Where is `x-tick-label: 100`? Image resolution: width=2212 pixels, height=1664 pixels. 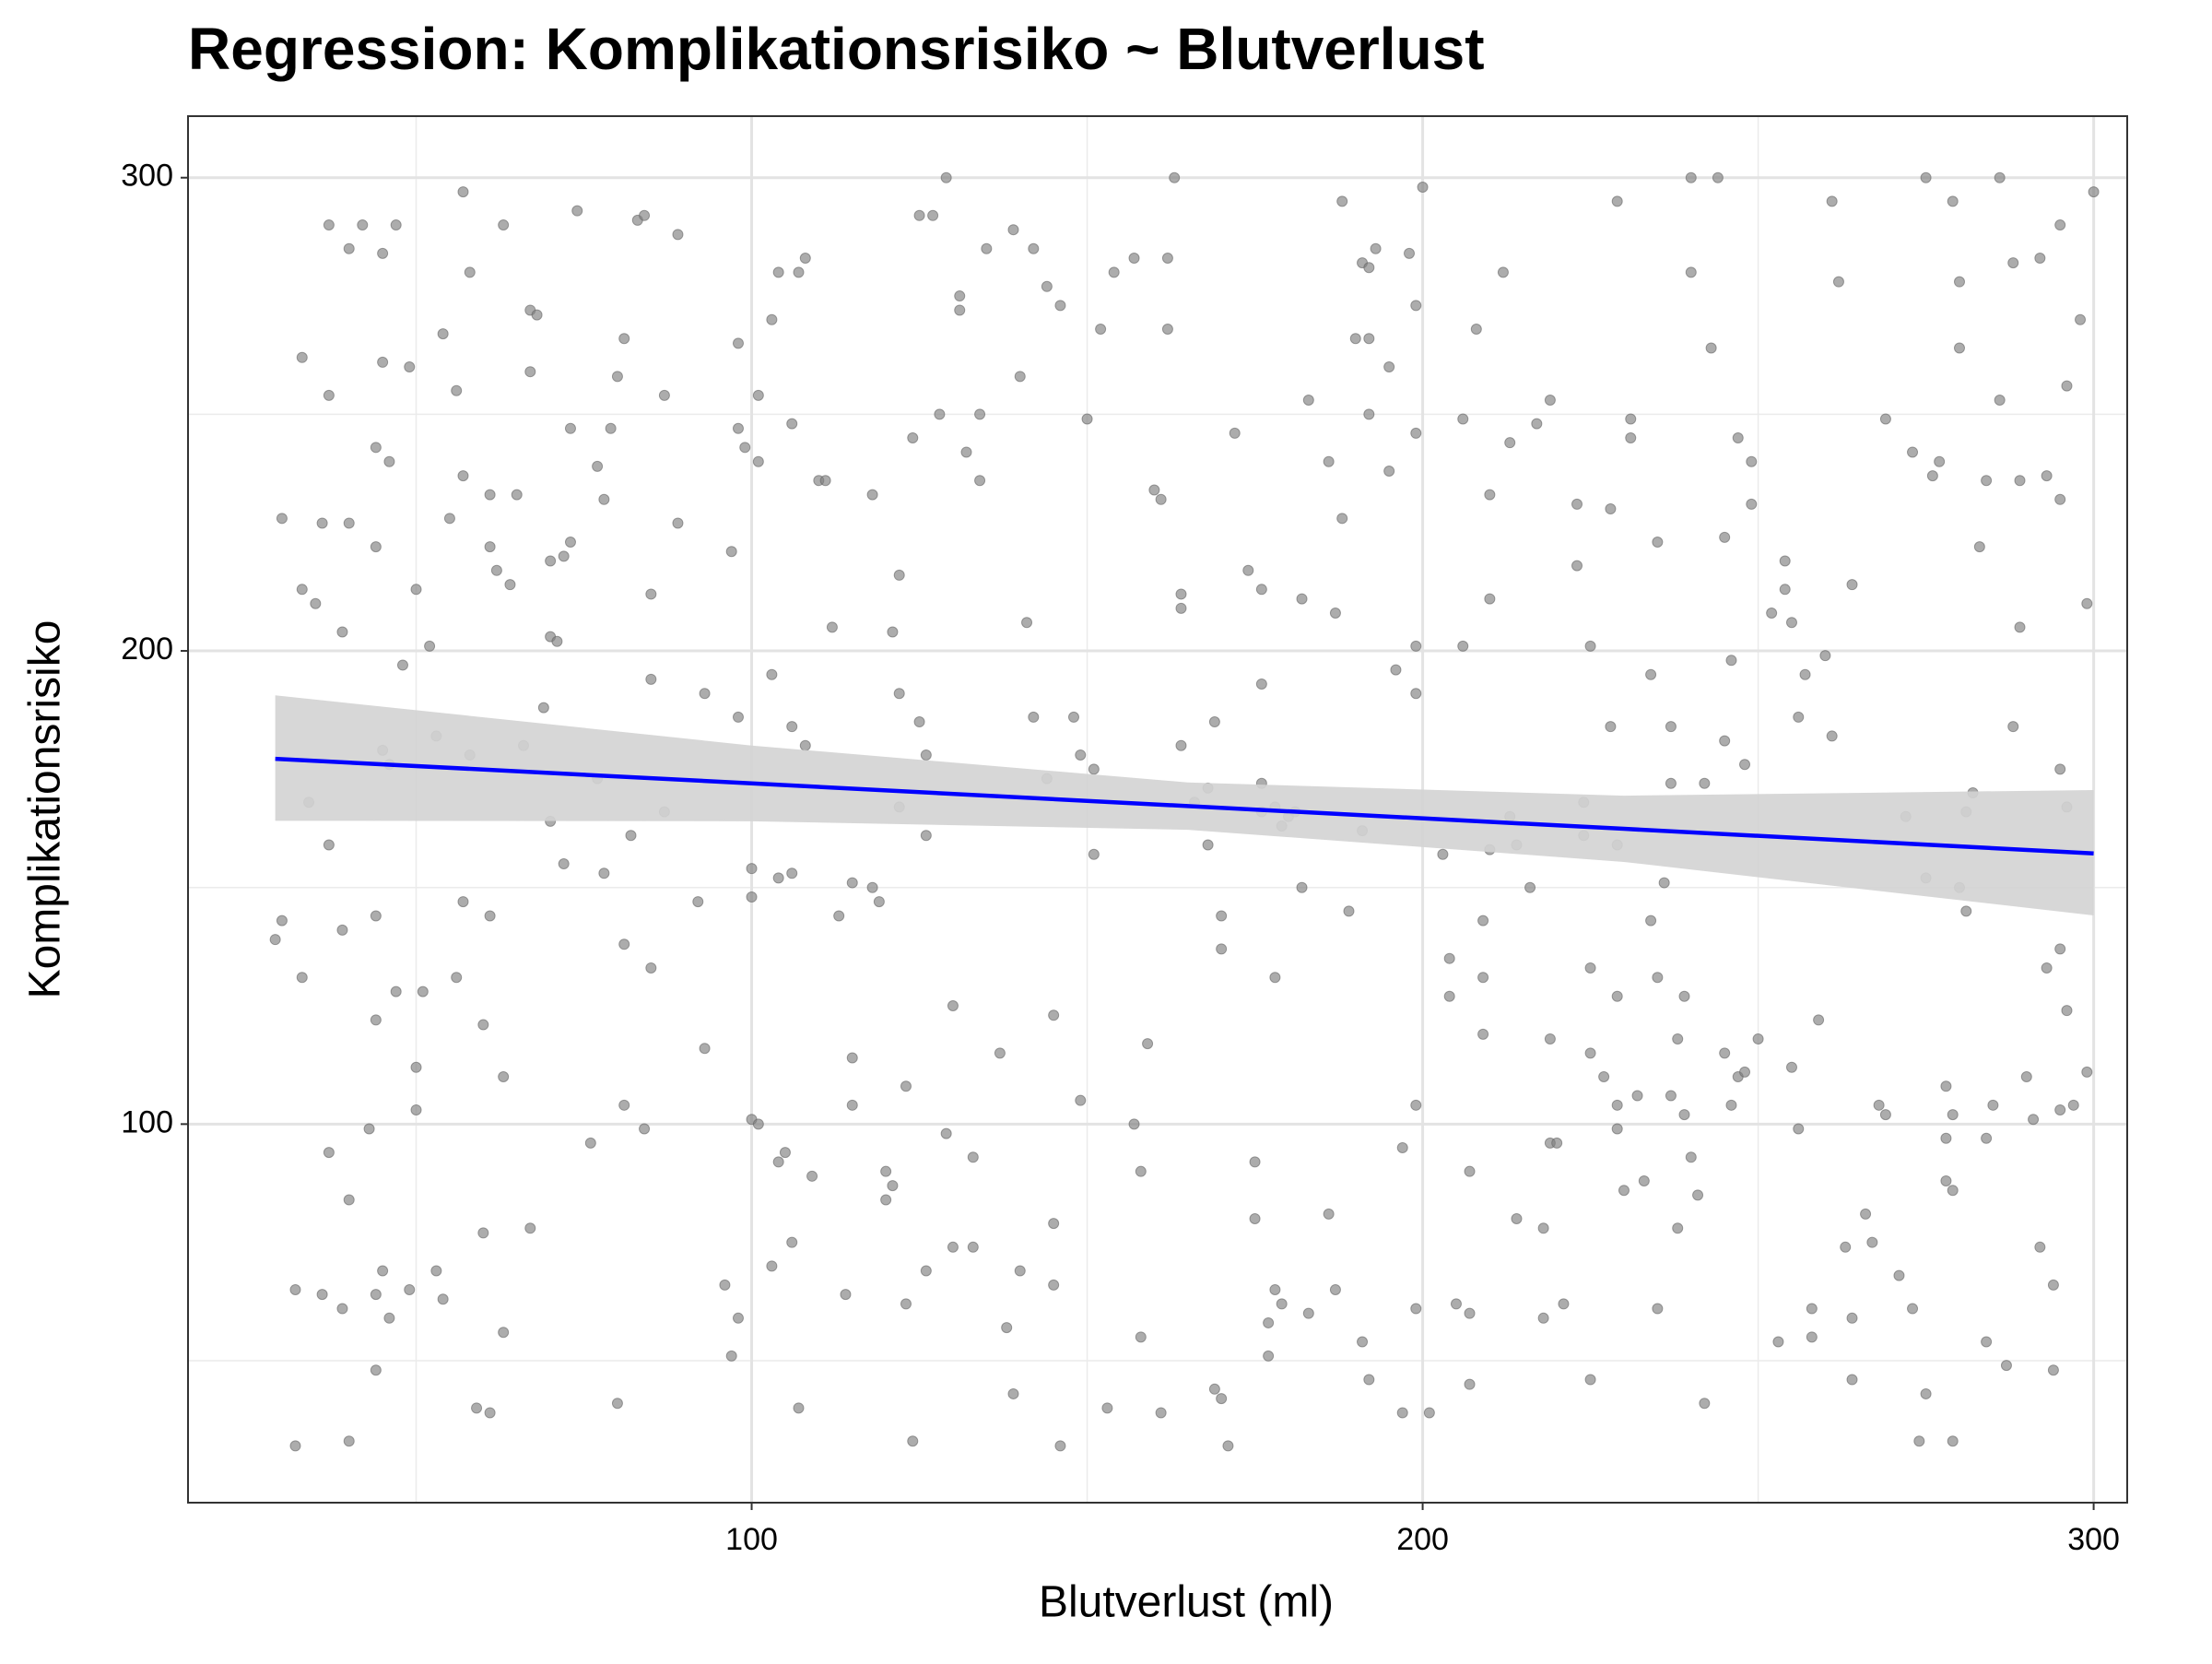
x-tick-label: 100 is located at coordinates (751, 1539).